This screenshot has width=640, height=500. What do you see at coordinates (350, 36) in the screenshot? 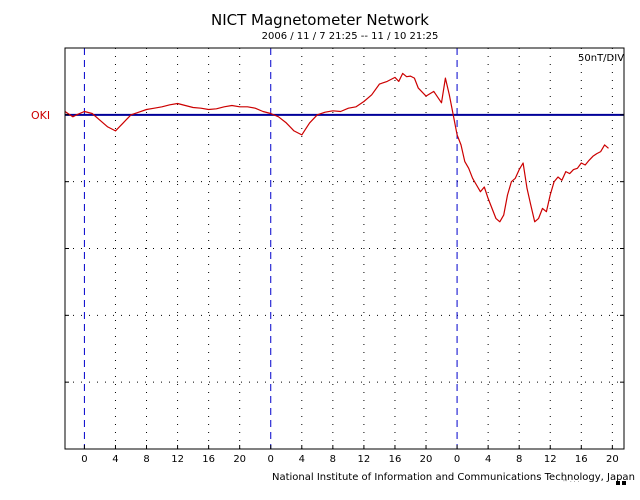
I see `chart-subtitle: 2006 / 11 / 7 21:25 -- 11 / 10 21:25` at bounding box center [350, 36].